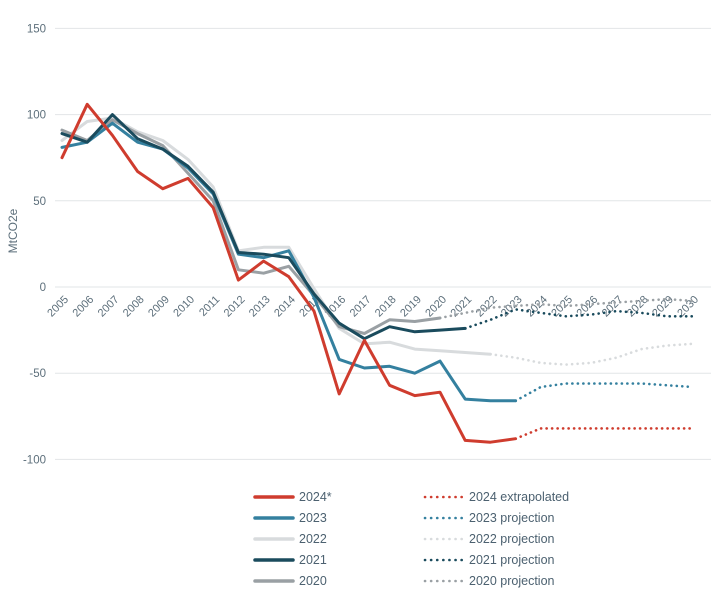  What do you see at coordinates (537, 307) in the screenshot?
I see `x-tick-label: 2024` at bounding box center [537, 307].